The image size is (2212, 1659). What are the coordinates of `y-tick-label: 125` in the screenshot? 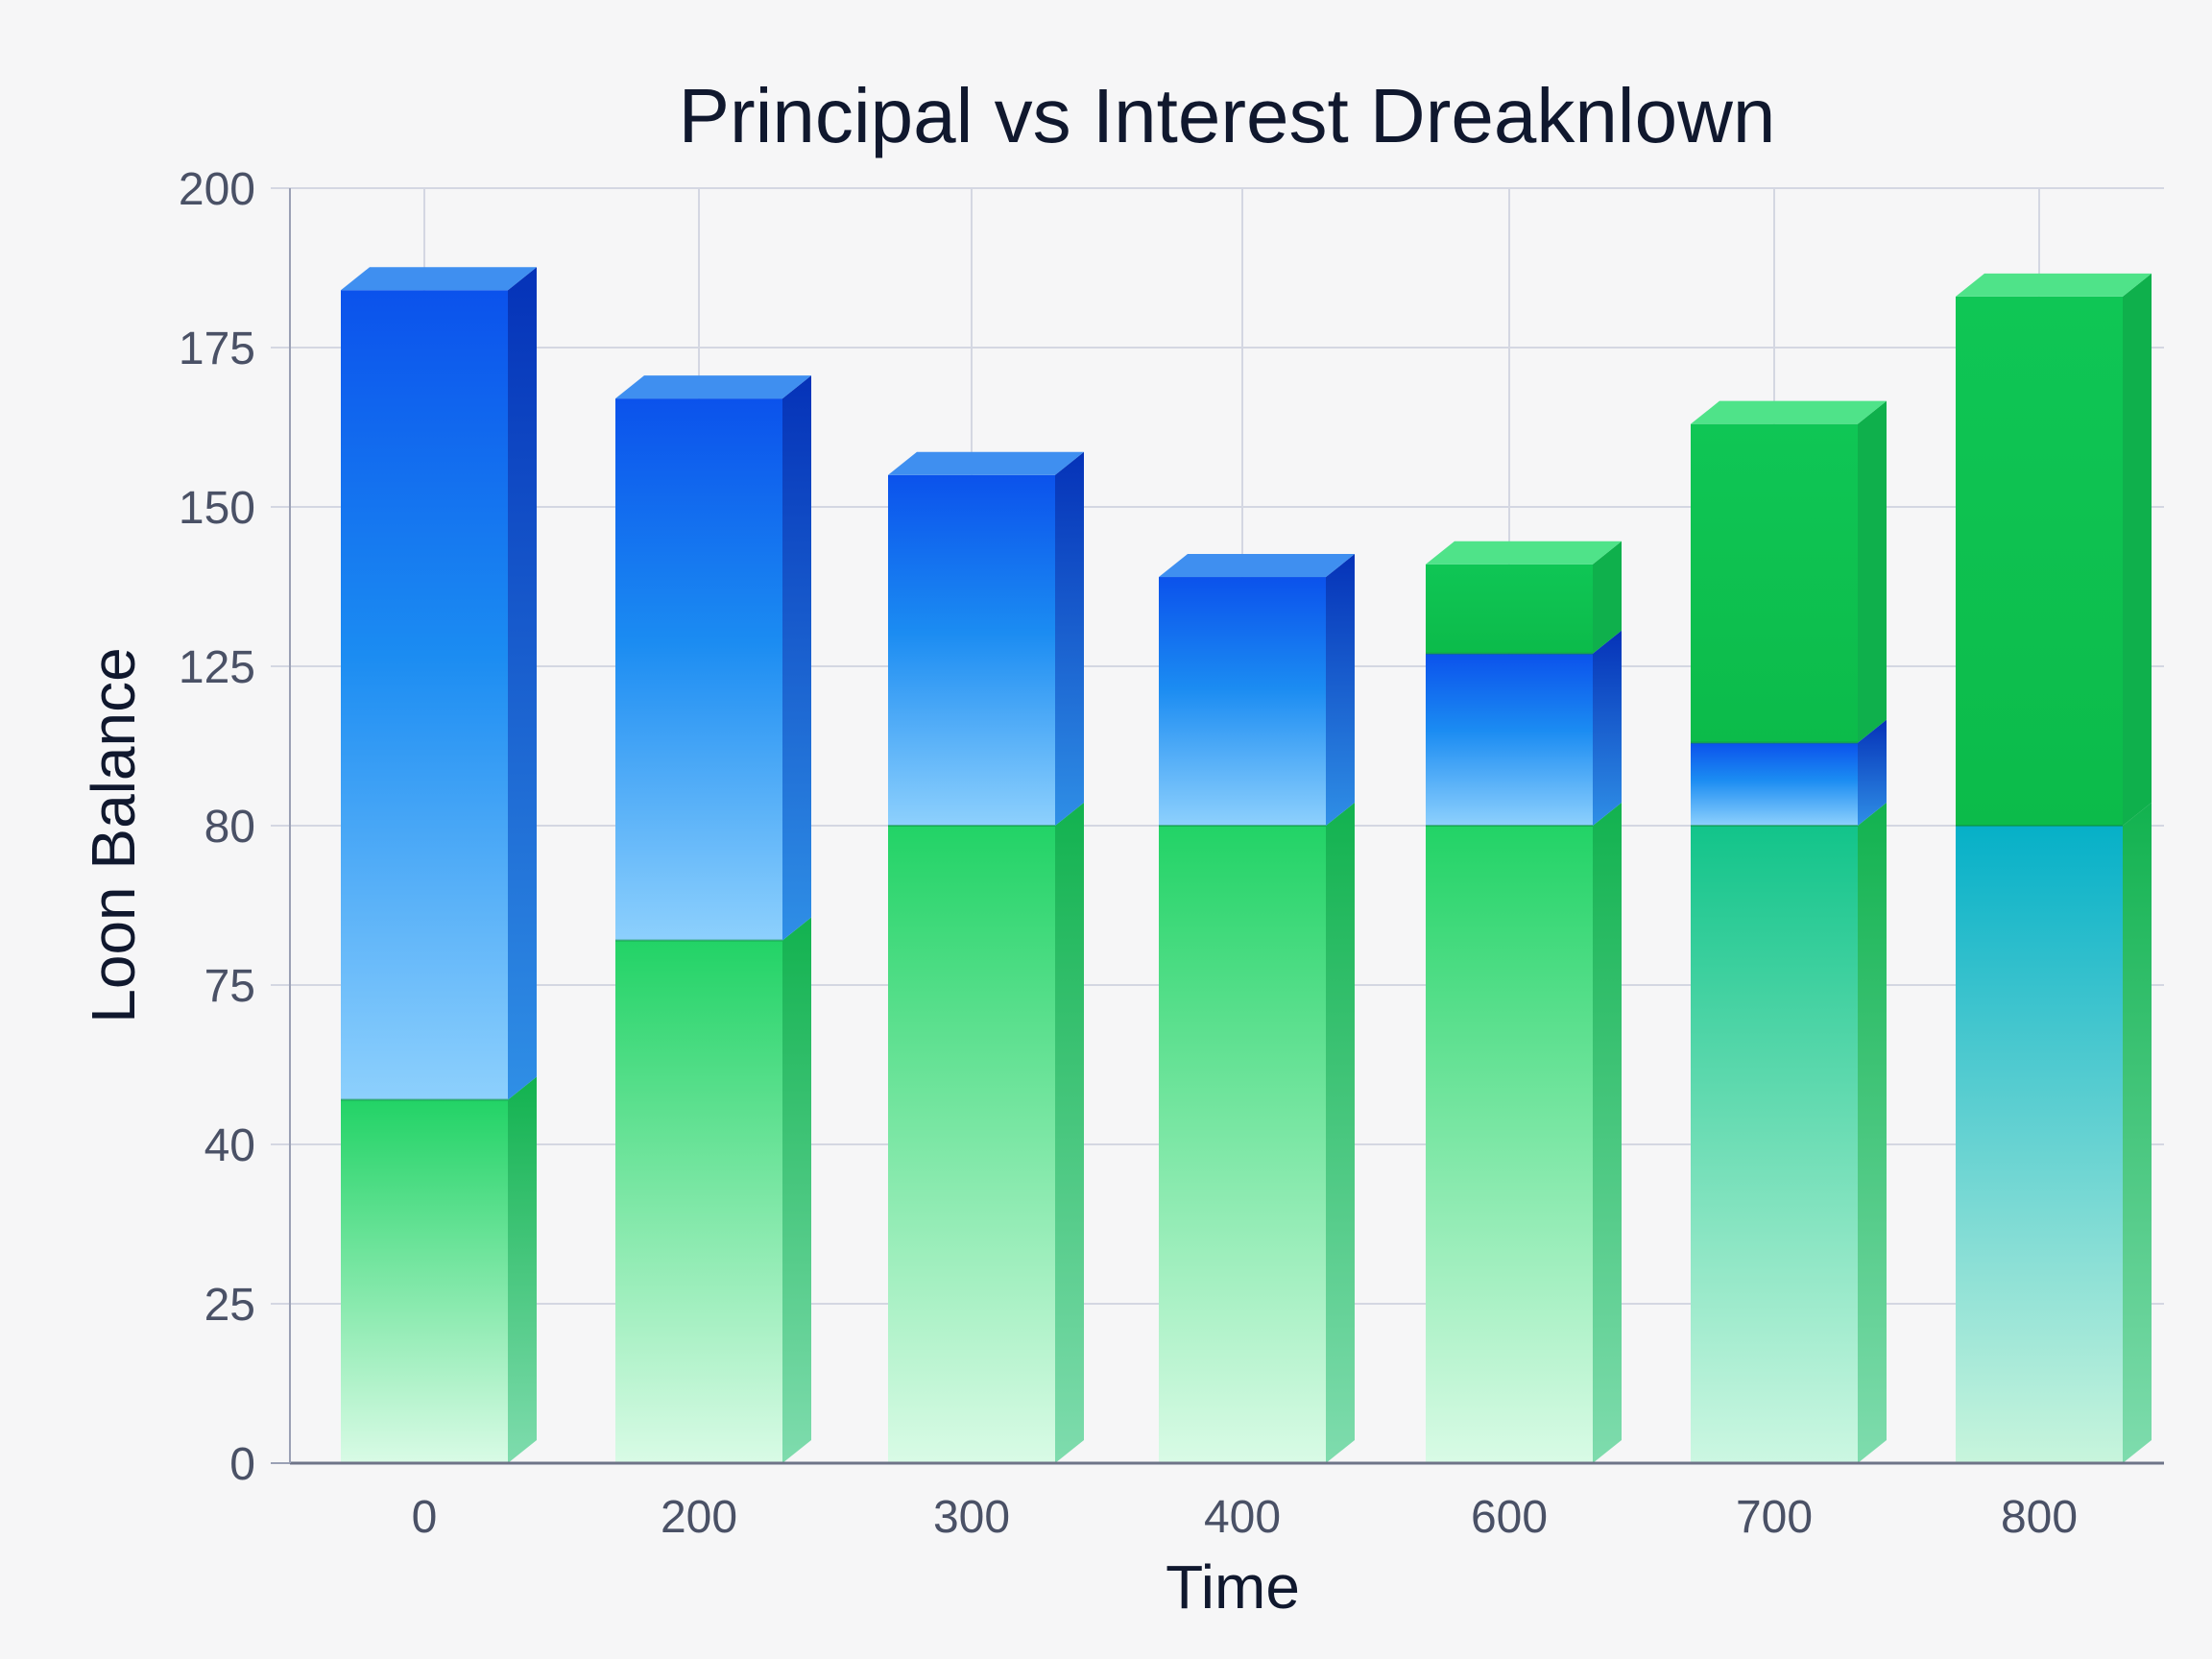 It's located at (217, 668).